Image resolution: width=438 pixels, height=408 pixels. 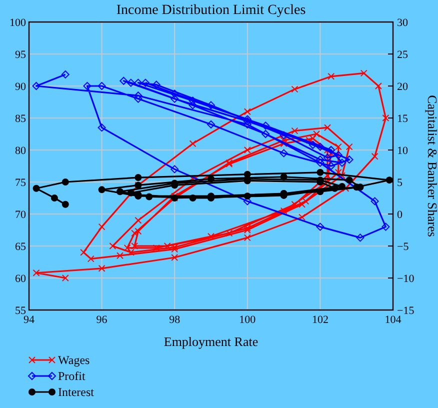 I want to click on legend-label: Profit, so click(x=72, y=376).